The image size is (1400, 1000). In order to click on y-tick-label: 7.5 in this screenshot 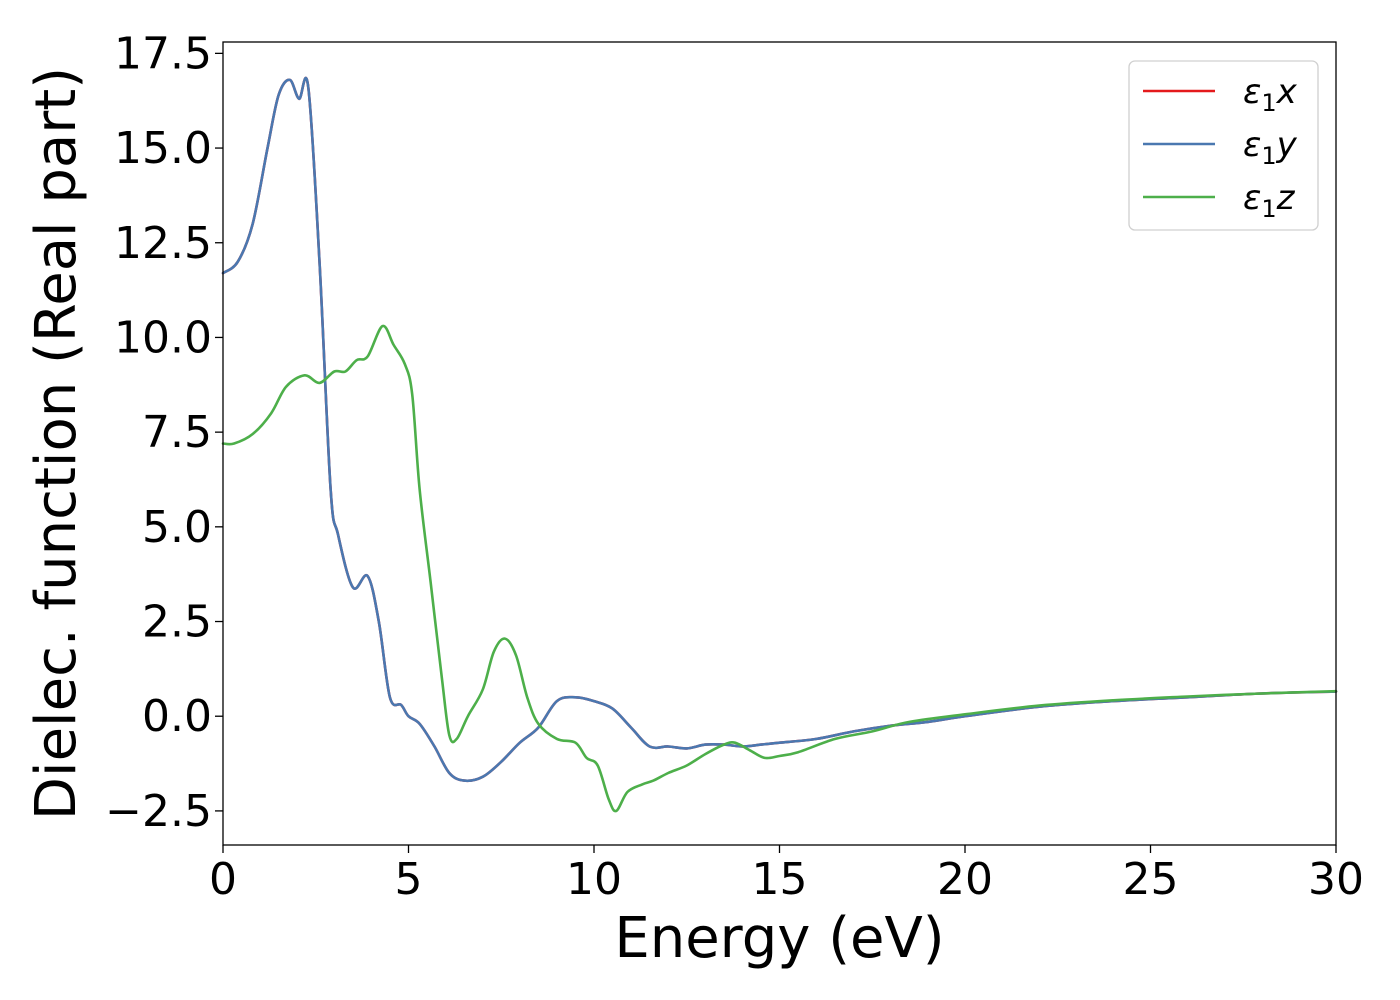, I will do `click(177, 432)`.